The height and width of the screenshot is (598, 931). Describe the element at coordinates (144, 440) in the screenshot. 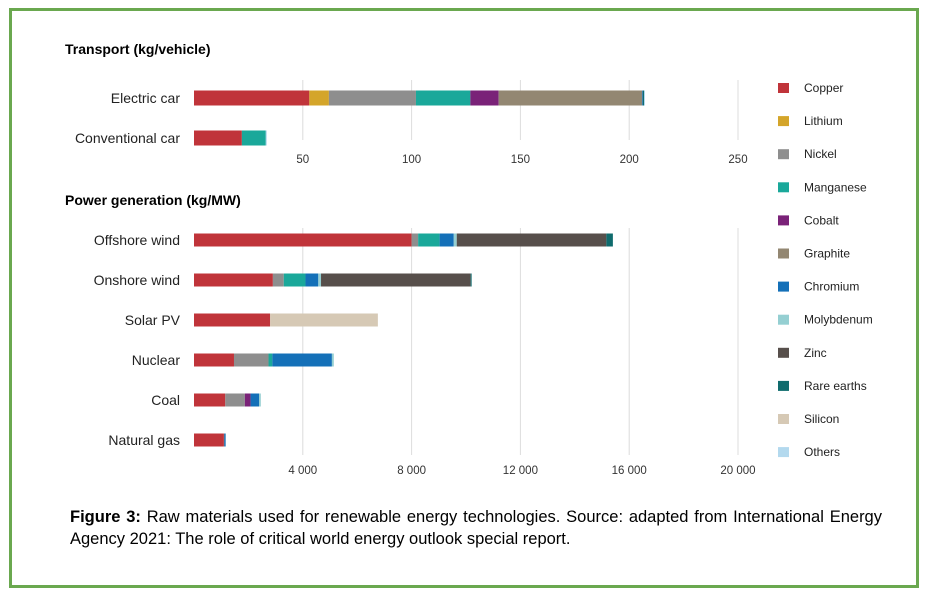

I see `category-label-natural-gas: Natural gas` at that location.